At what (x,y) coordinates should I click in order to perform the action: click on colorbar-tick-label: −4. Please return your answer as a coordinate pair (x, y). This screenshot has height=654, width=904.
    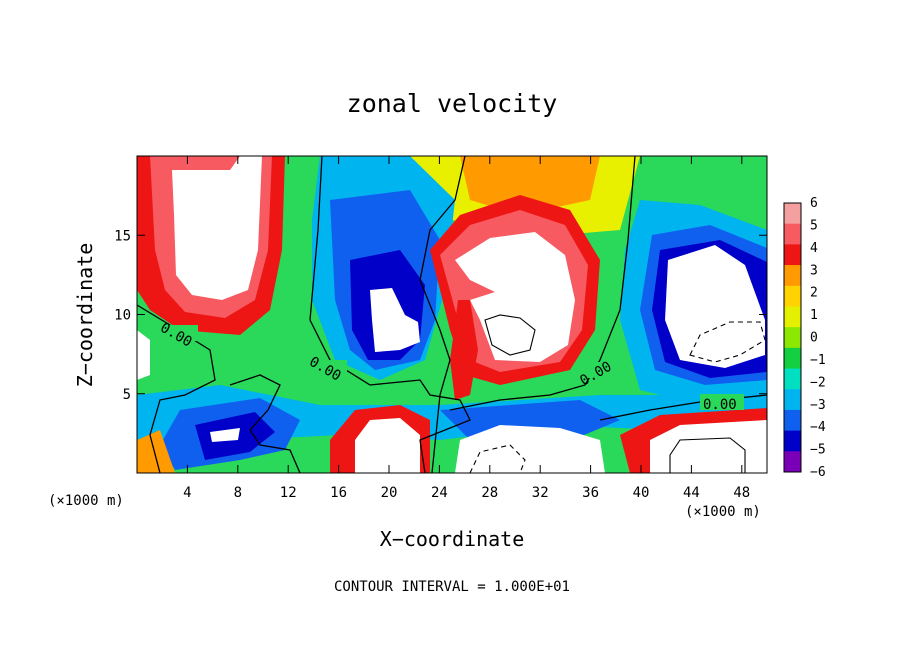
    Looking at the image, I should click on (818, 427).